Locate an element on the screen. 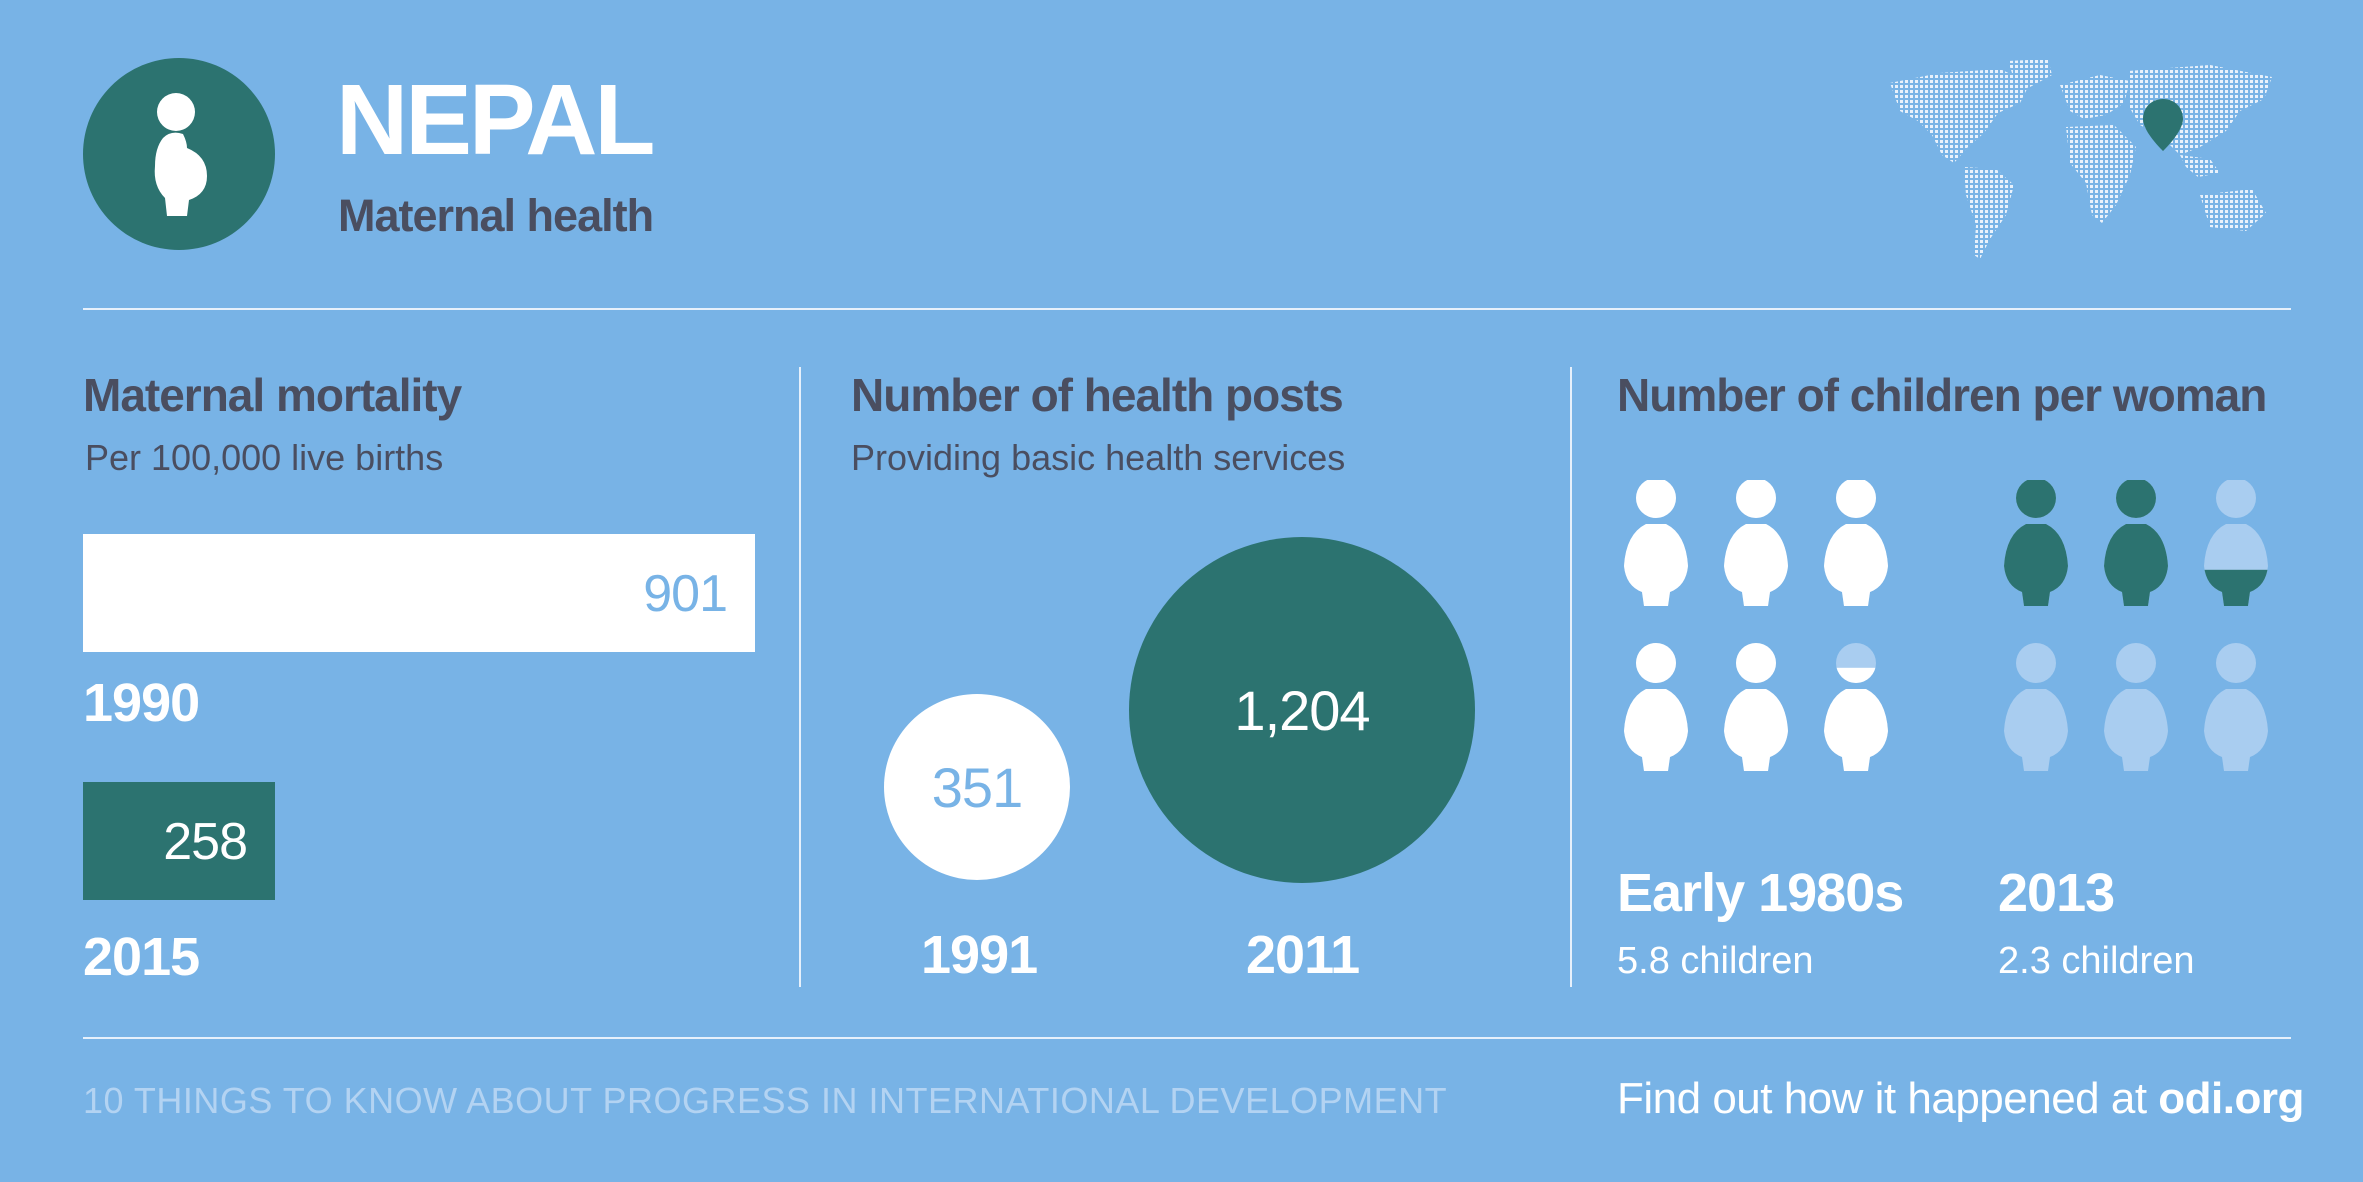  bubble-2011: 1,204 is located at coordinates (1302, 710).